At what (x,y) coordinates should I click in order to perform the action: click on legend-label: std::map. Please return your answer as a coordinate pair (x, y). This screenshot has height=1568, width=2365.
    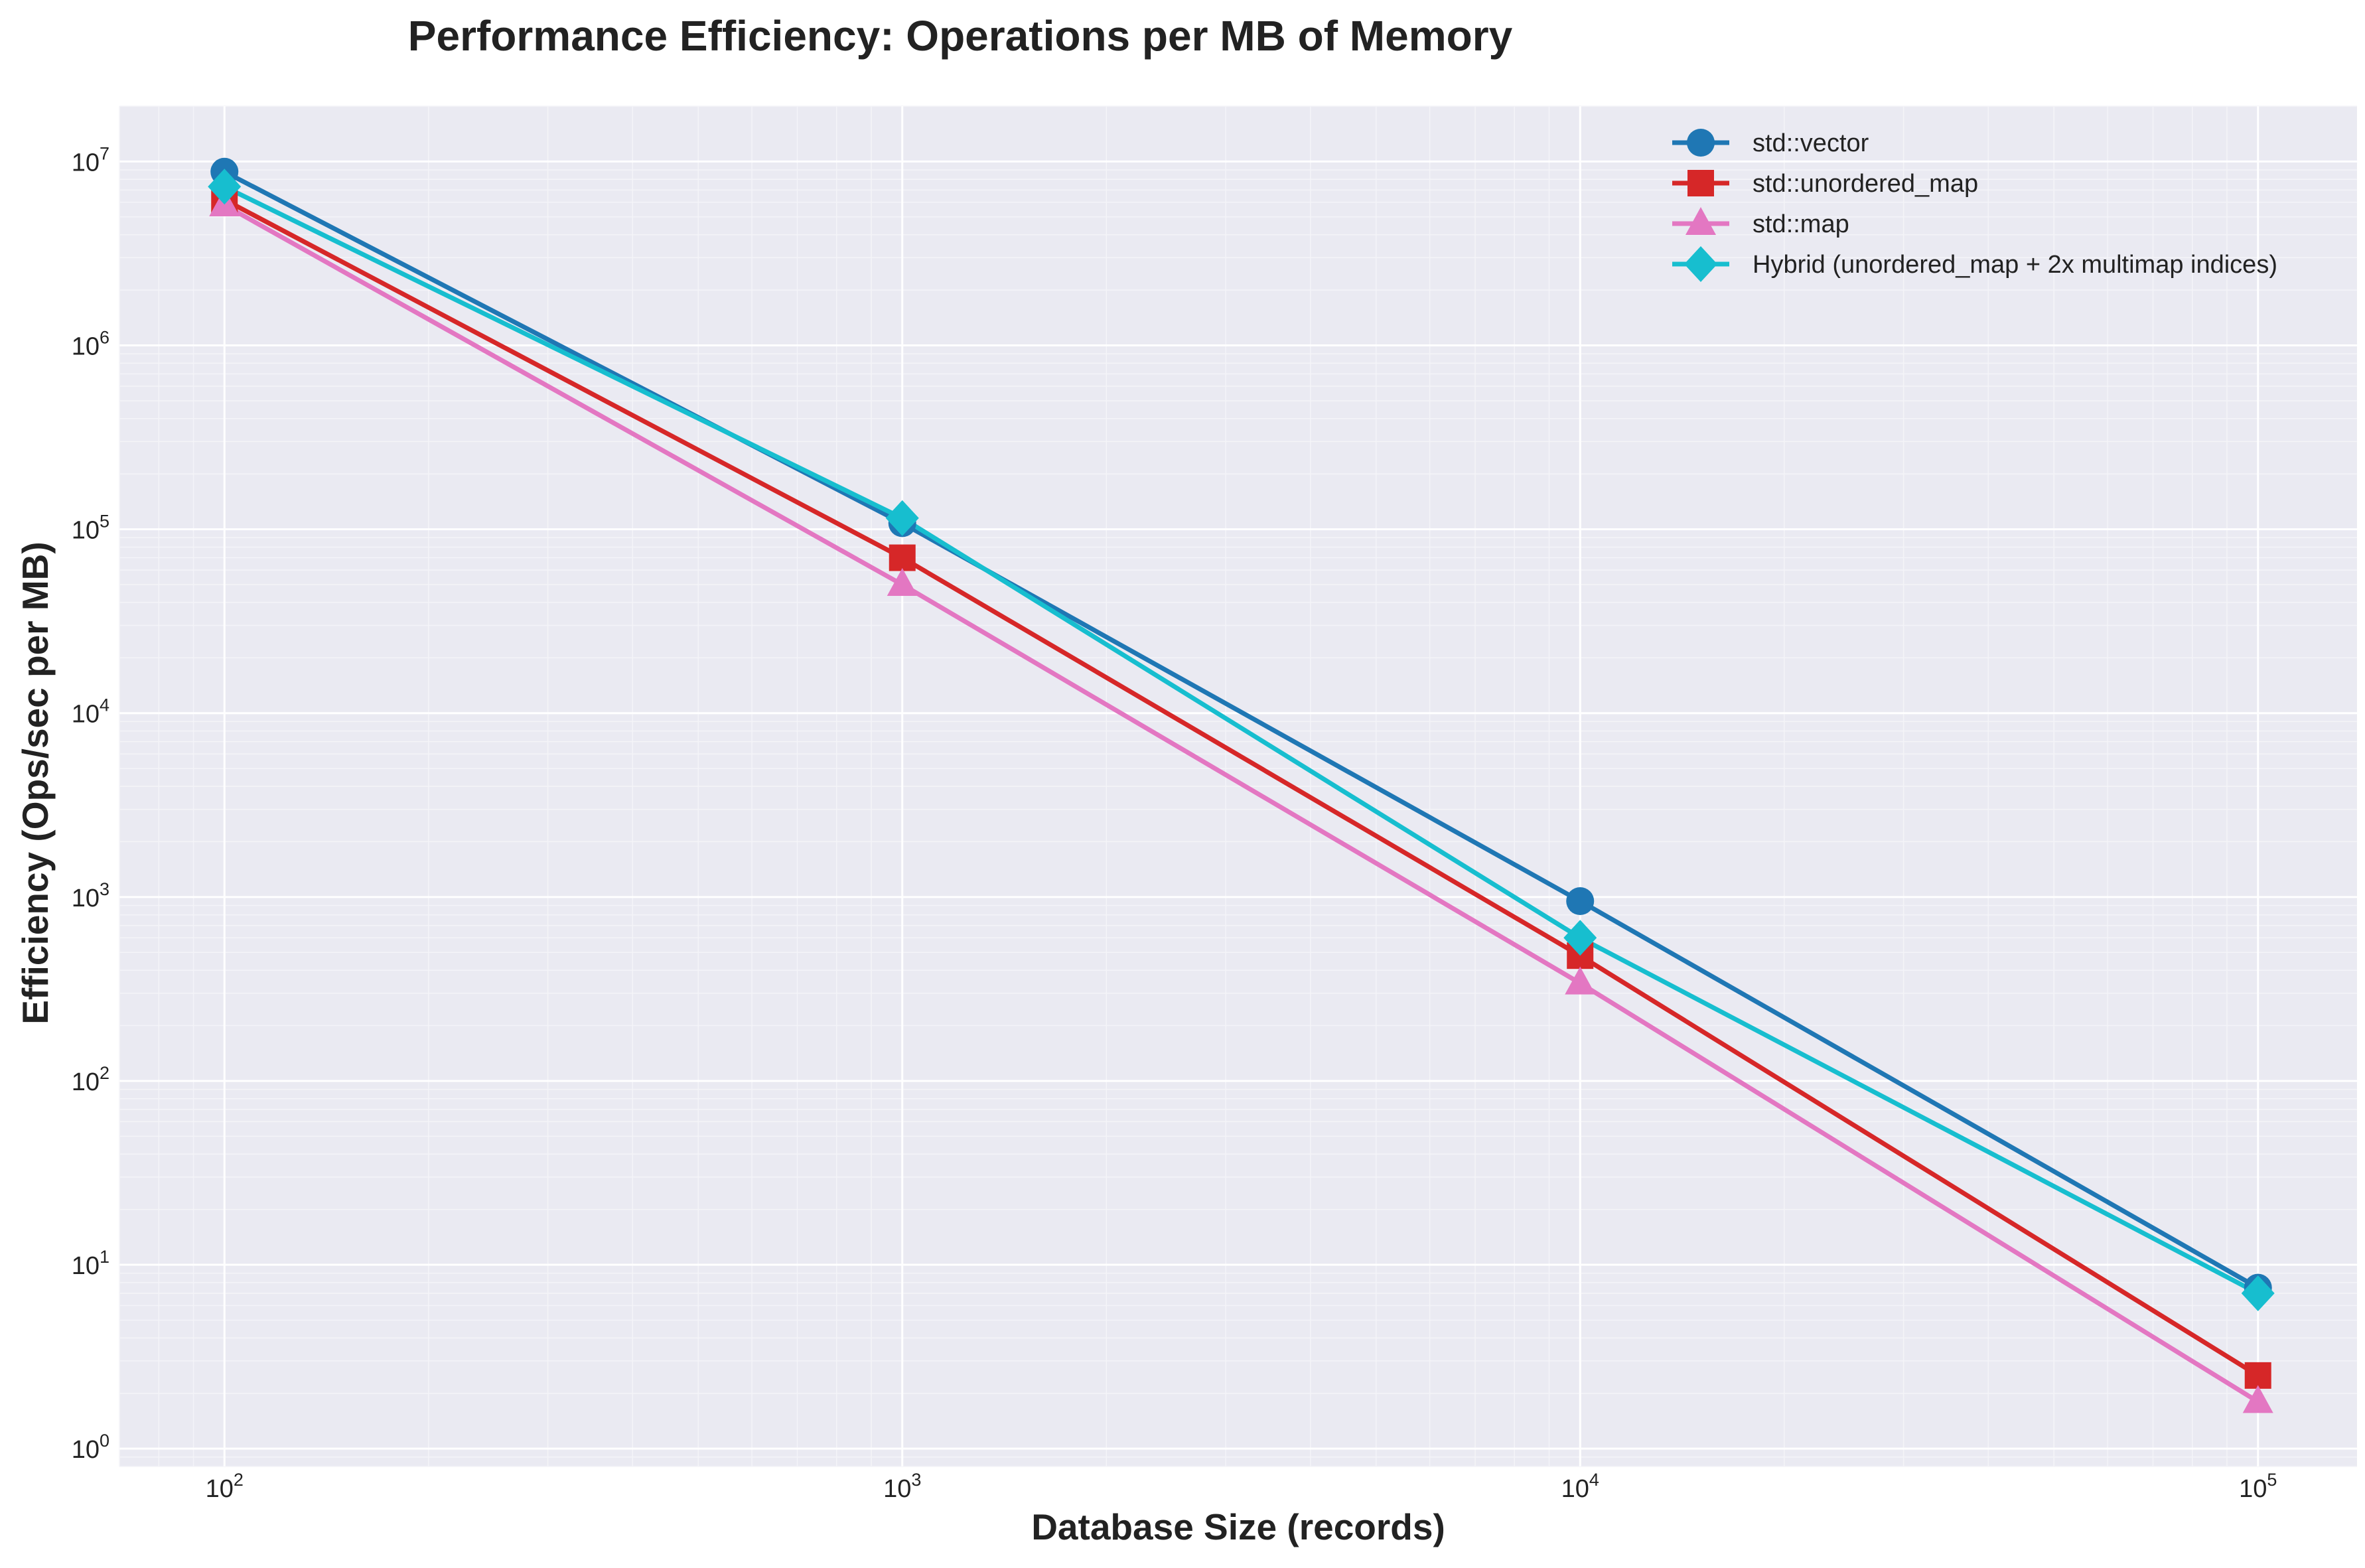
    Looking at the image, I should click on (1801, 224).